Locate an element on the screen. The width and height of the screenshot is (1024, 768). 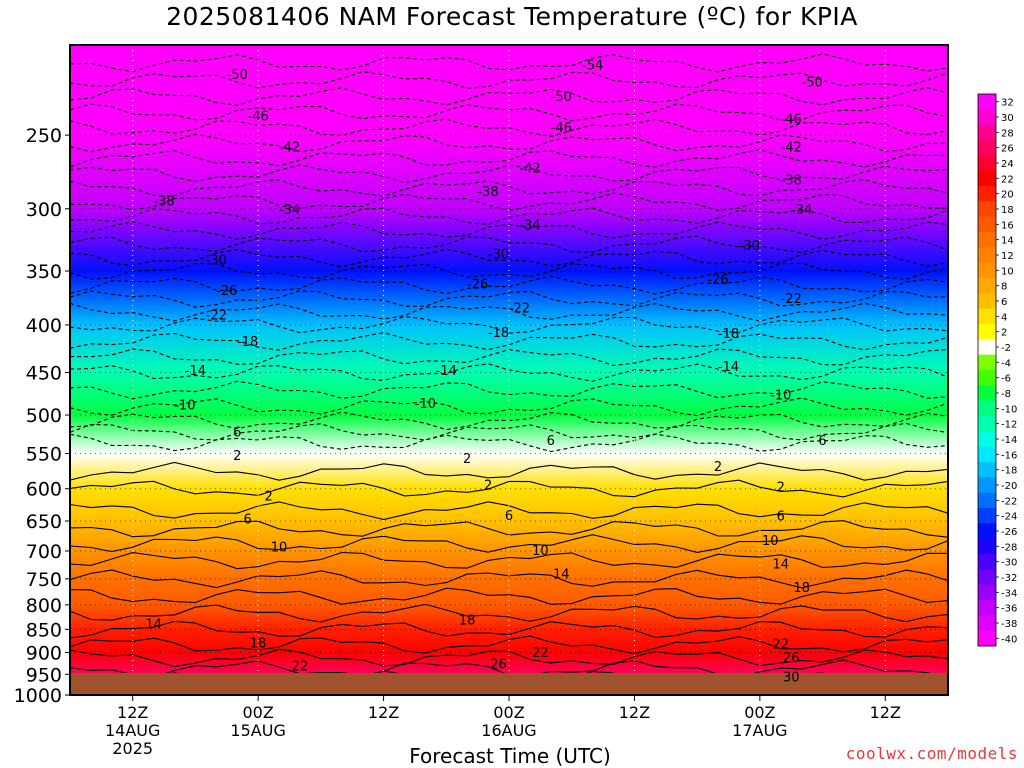
contour-label: 14 is located at coordinates (153, 625).